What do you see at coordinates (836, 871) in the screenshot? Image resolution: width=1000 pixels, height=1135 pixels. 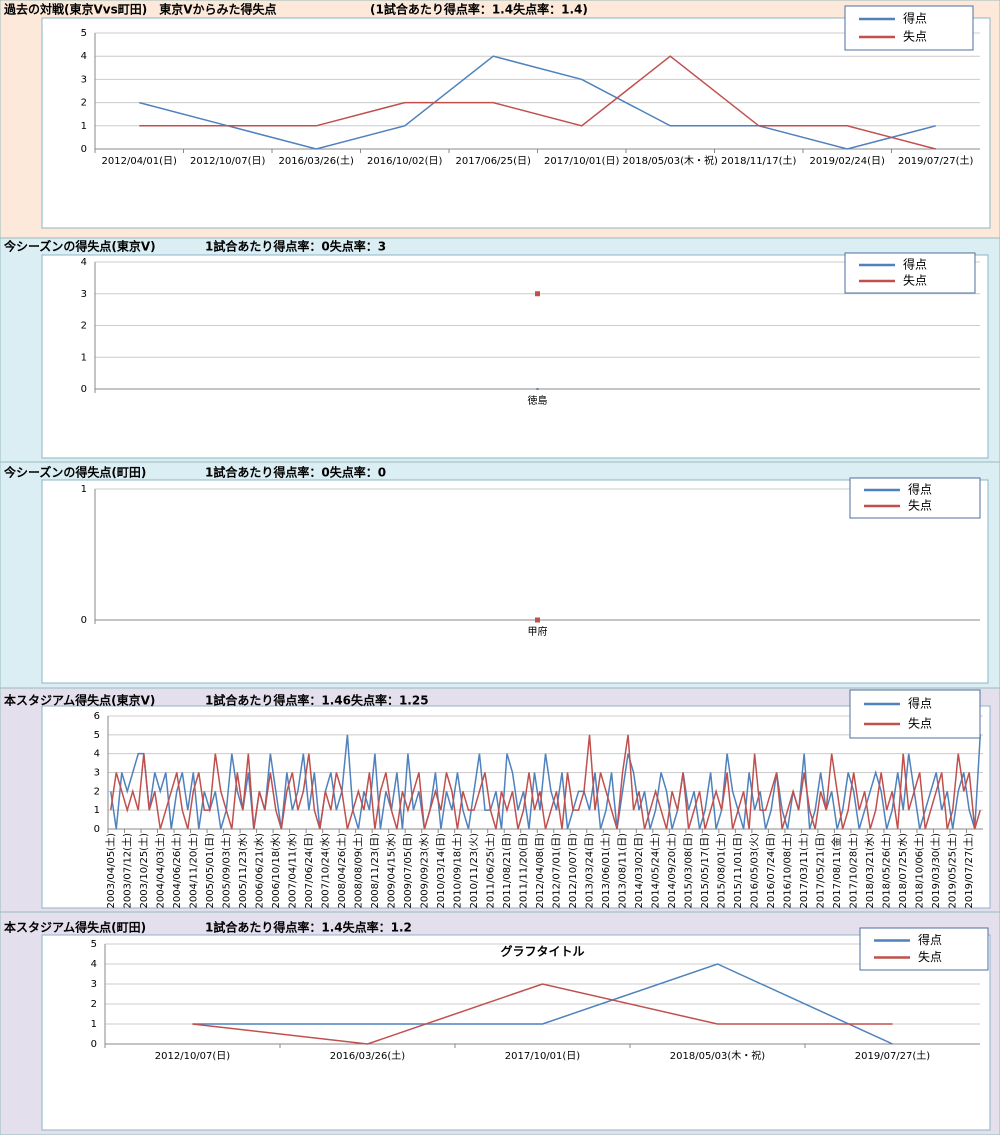 I see `x-tick-label: 2017/08/11(金)` at bounding box center [836, 871].